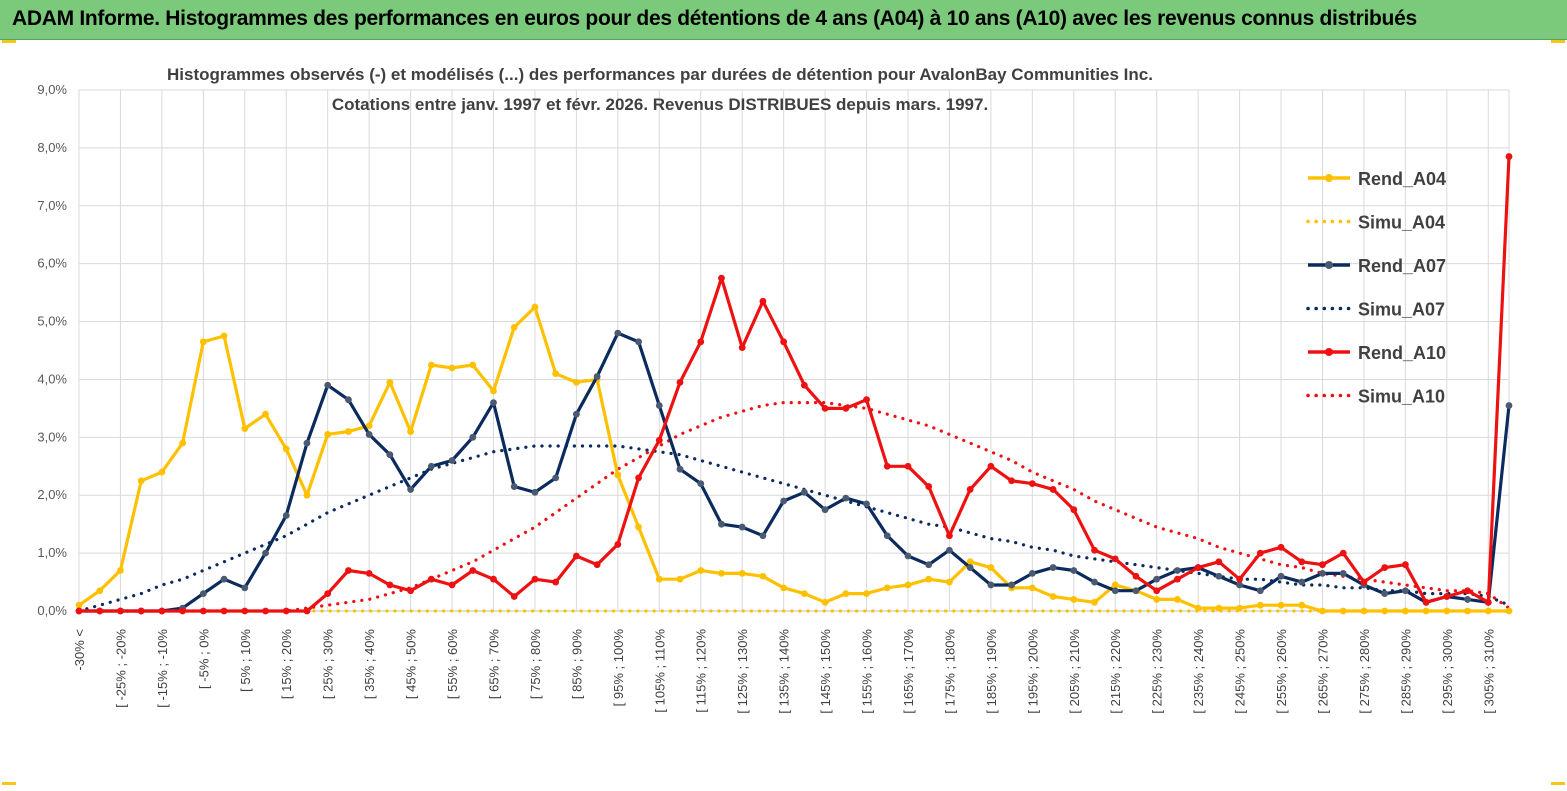 The width and height of the screenshot is (1567, 791). I want to click on legend-label-rend-a04: Rend_A04, so click(1402, 179).